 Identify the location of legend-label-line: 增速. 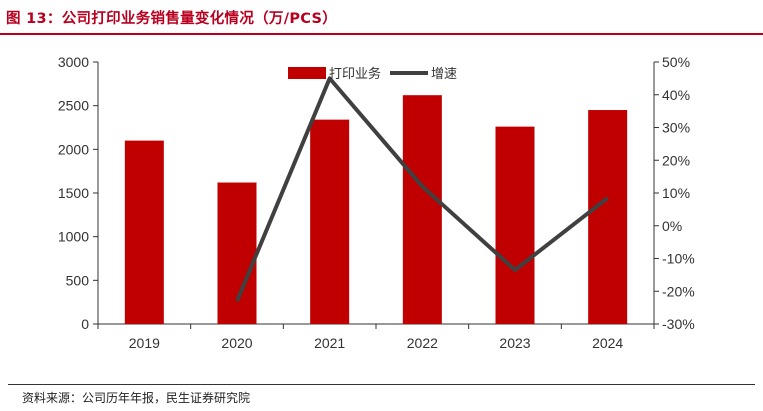
(444, 74).